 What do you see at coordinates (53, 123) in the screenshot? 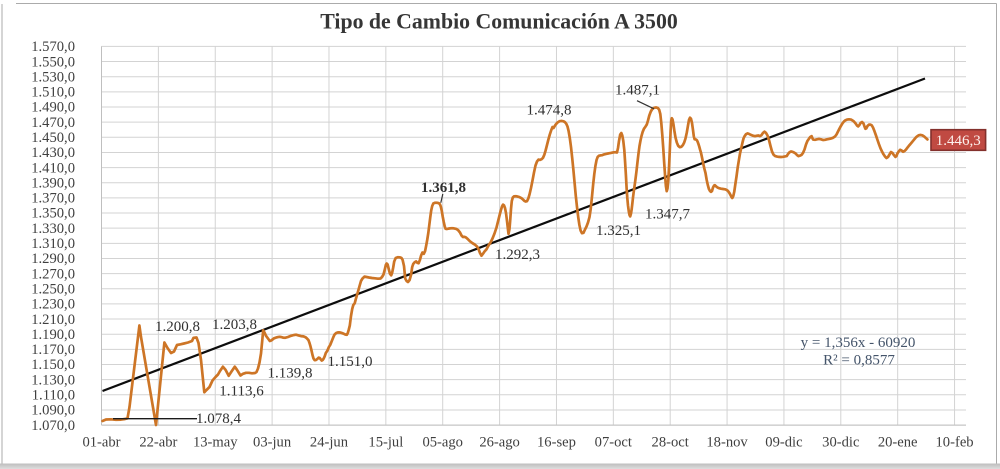
I see `svg-text: 1.470,0` at bounding box center [53, 123].